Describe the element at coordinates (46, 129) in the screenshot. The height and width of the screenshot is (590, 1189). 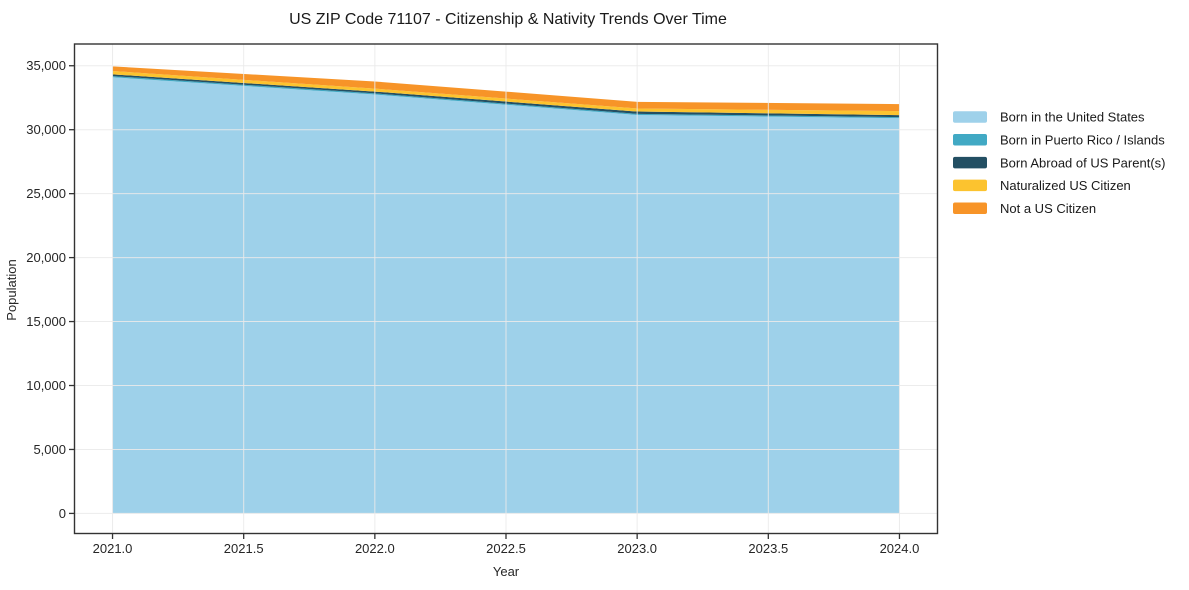
I see `y-tick-label: 30,000` at that location.